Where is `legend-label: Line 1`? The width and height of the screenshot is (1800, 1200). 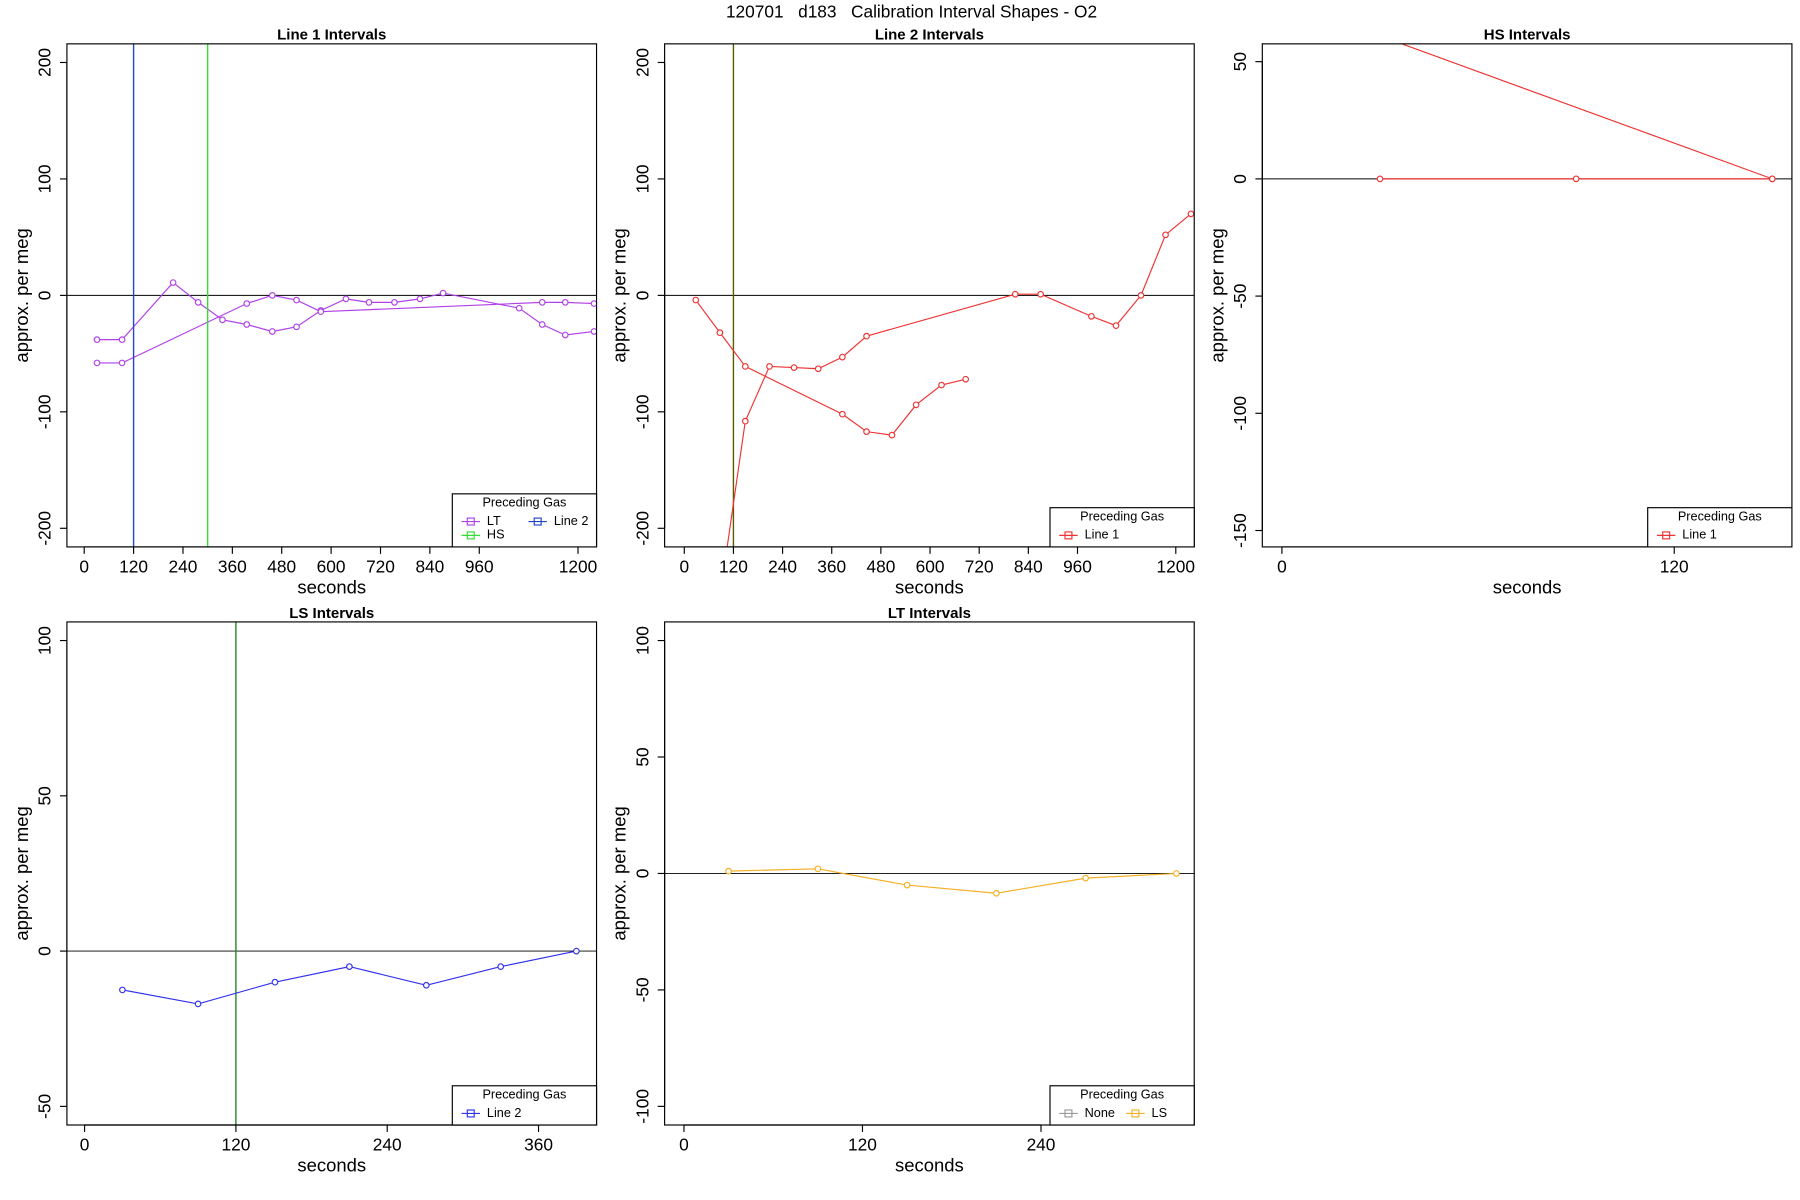 legend-label: Line 1 is located at coordinates (1699, 535).